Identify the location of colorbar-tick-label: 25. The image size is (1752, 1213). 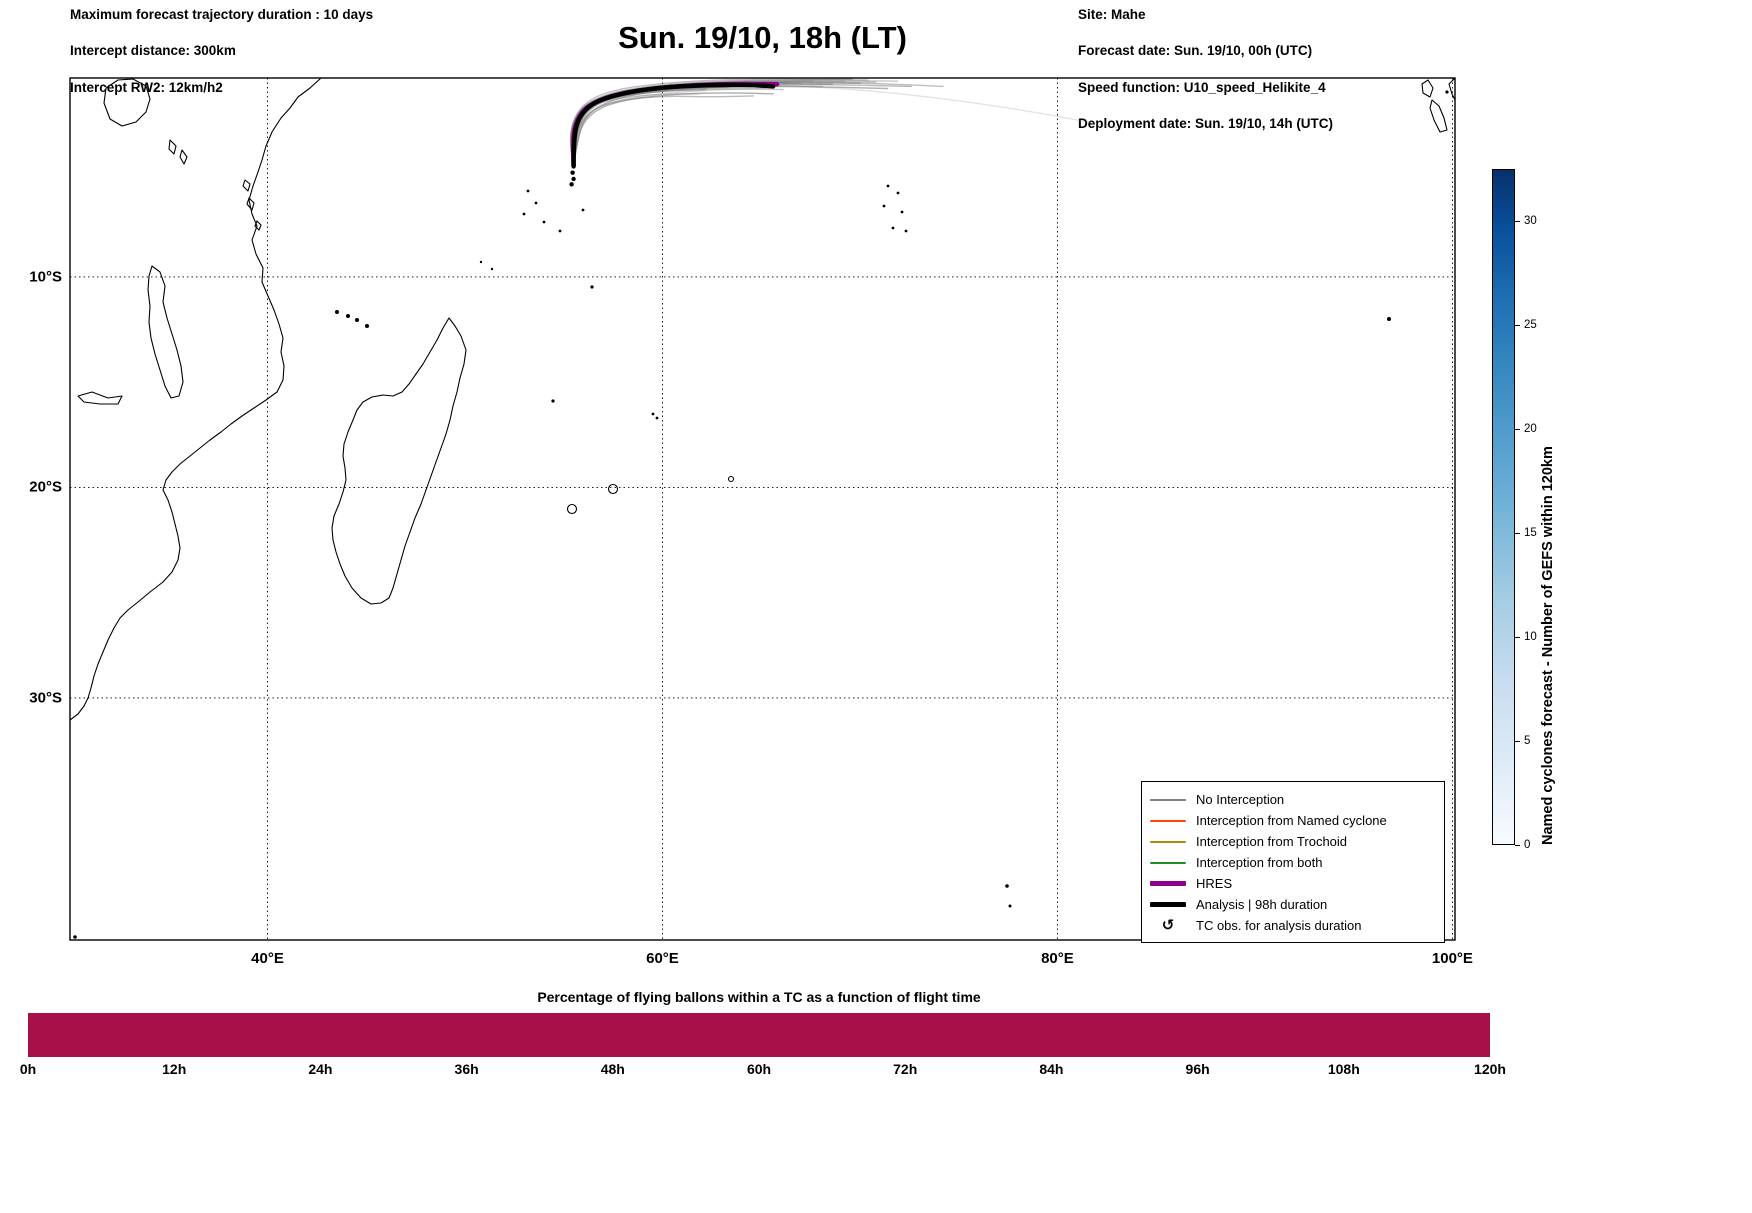
(1530, 325).